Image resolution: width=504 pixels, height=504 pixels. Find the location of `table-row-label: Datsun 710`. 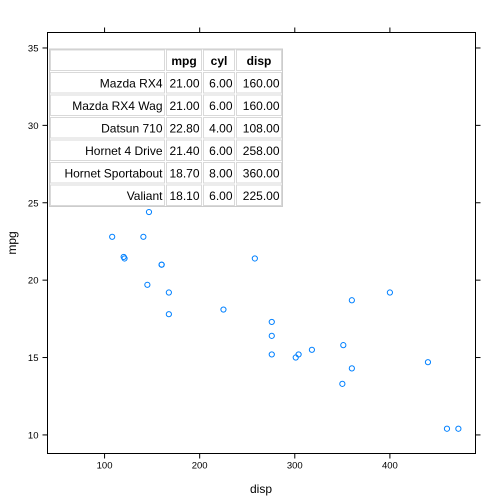

table-row-label: Datsun 710 is located at coordinates (132, 128).